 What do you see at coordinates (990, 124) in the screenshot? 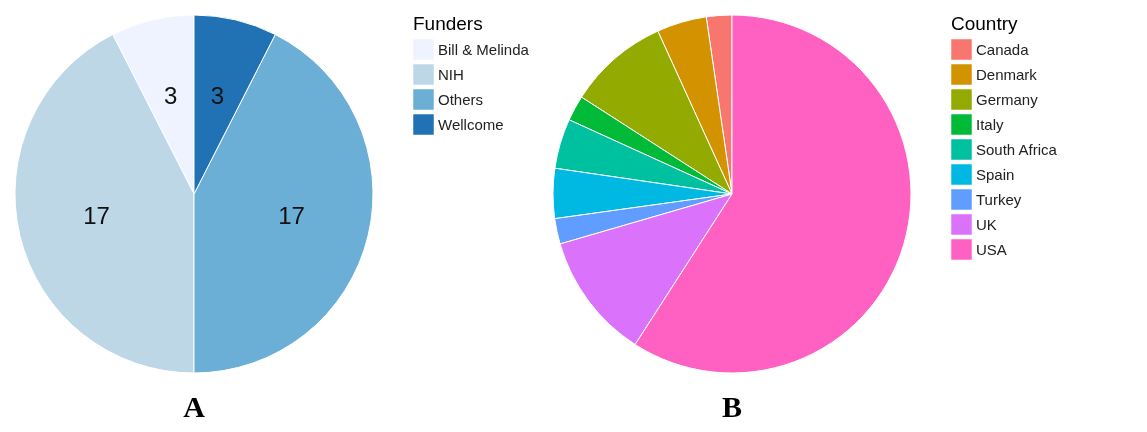
I see `legend-label: Italy` at bounding box center [990, 124].